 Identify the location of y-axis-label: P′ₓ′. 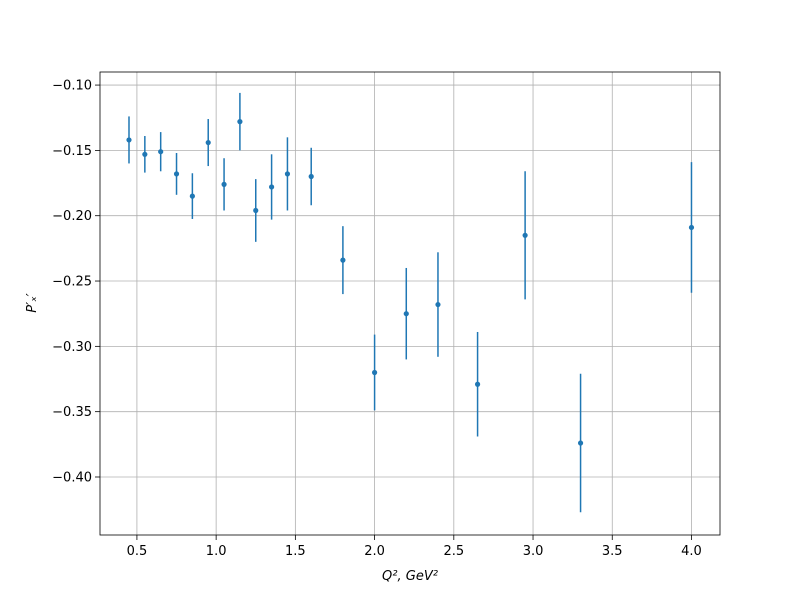
(32, 303).